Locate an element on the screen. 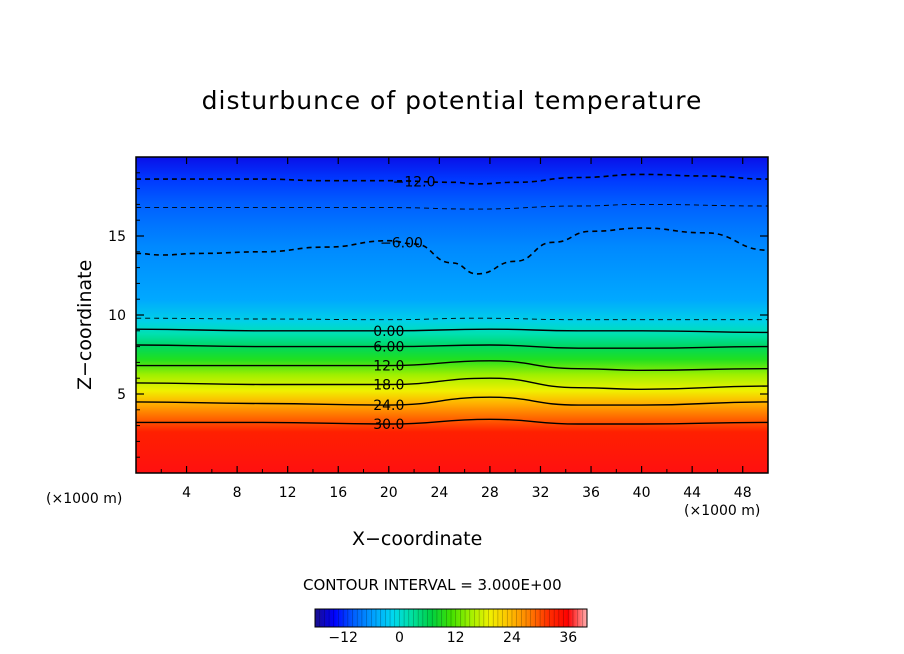  colorbar-bar is located at coordinates (451, 618).